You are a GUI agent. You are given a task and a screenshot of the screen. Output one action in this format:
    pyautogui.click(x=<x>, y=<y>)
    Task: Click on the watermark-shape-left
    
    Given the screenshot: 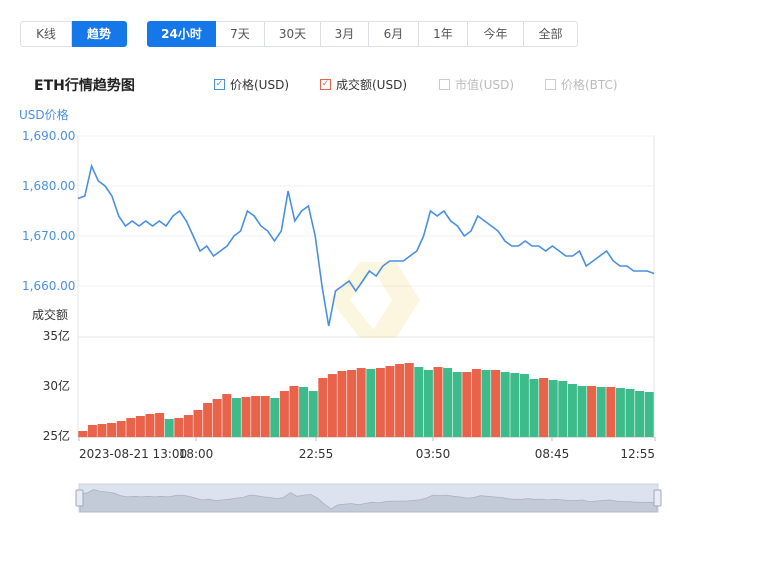 What is the action you would take?
    pyautogui.click(x=355, y=300)
    